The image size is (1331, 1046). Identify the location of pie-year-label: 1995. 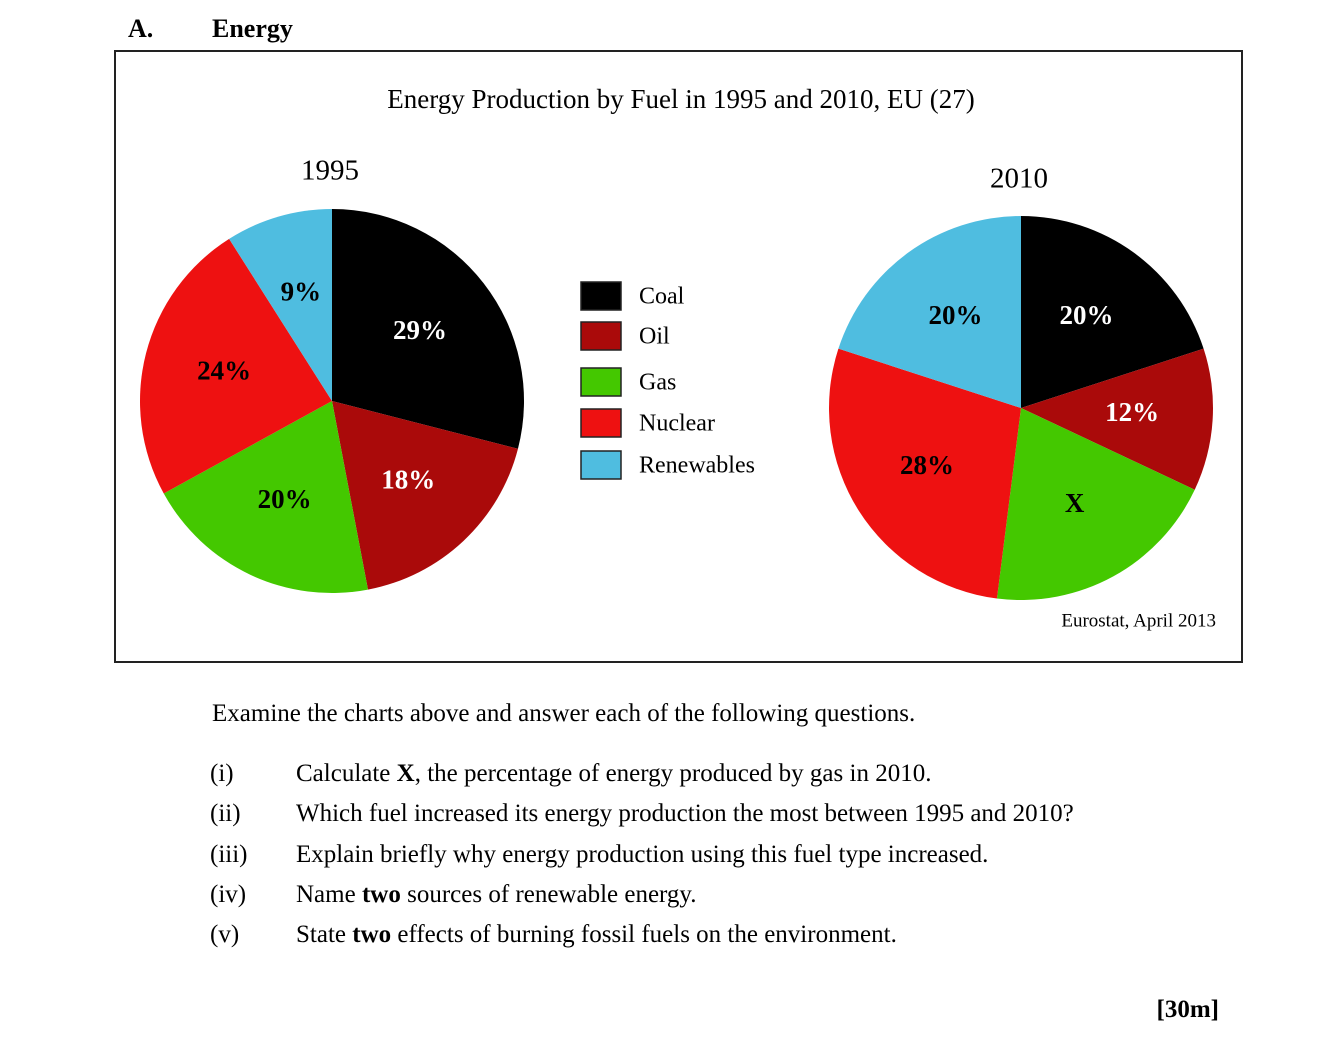
(330, 171).